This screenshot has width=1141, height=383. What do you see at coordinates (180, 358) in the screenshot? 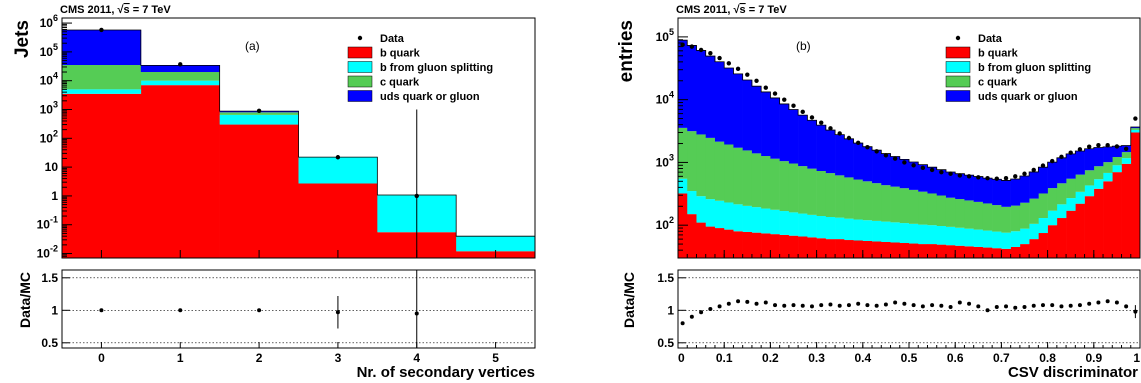
I see `x-tick-label-1: 1` at bounding box center [180, 358].